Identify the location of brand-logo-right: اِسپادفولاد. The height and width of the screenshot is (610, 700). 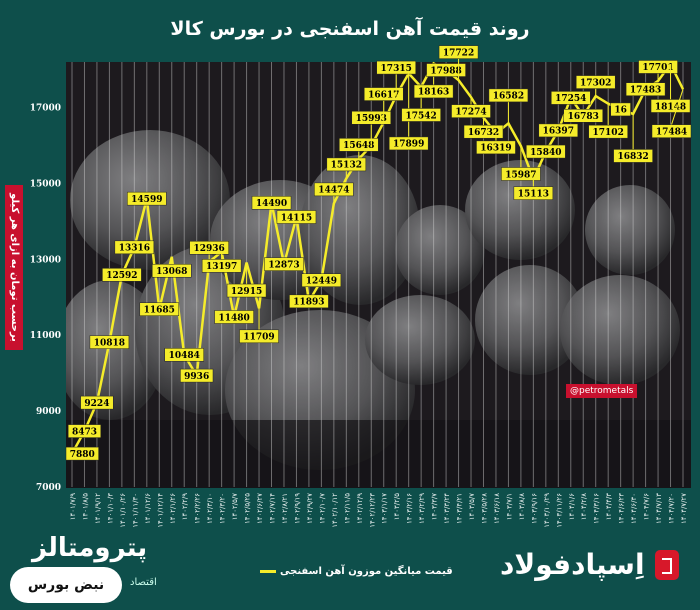
(589, 564).